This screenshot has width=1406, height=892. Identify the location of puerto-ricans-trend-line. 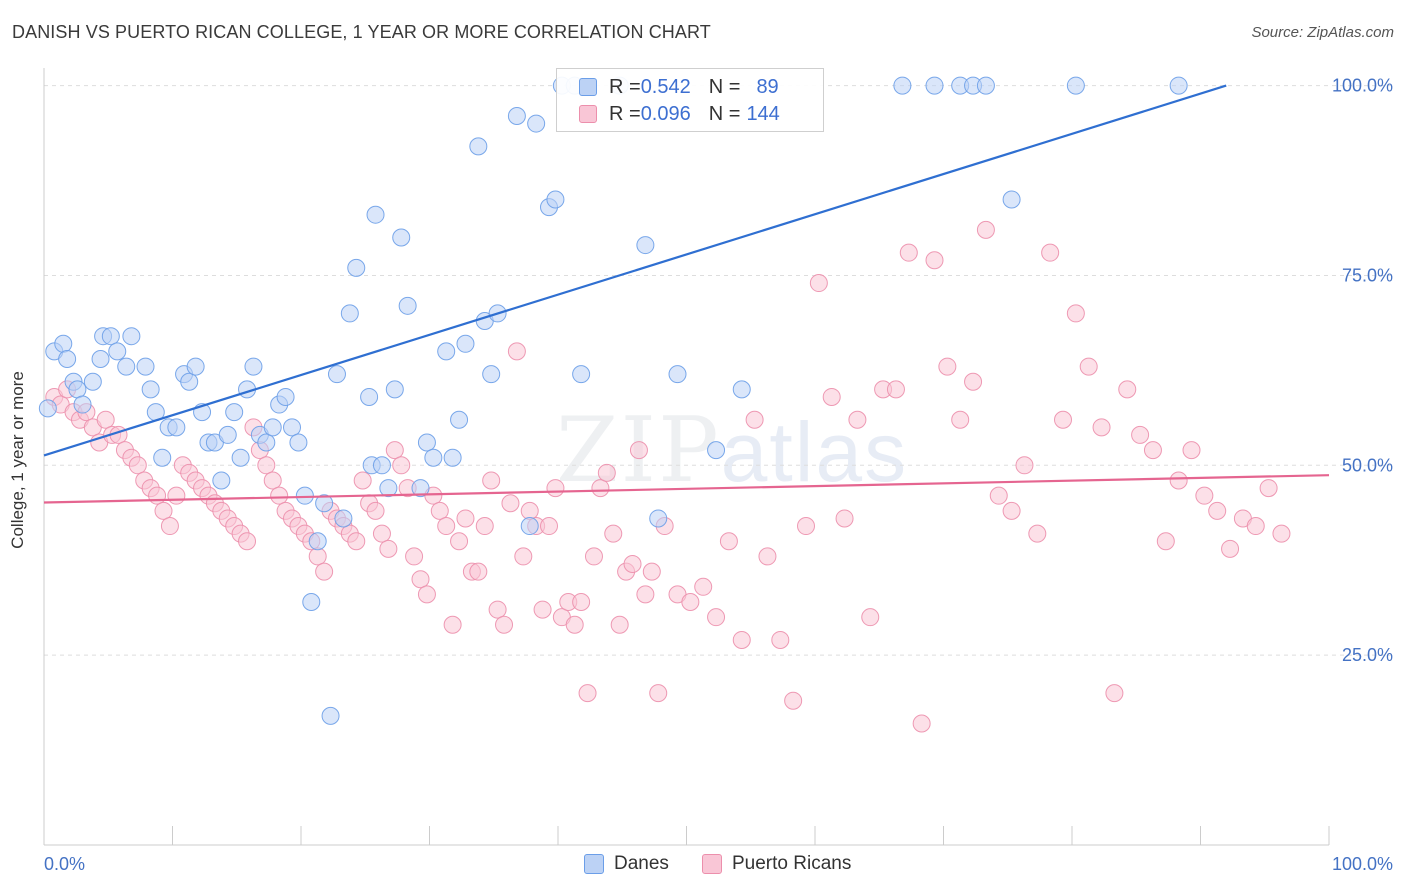
(686, 489).